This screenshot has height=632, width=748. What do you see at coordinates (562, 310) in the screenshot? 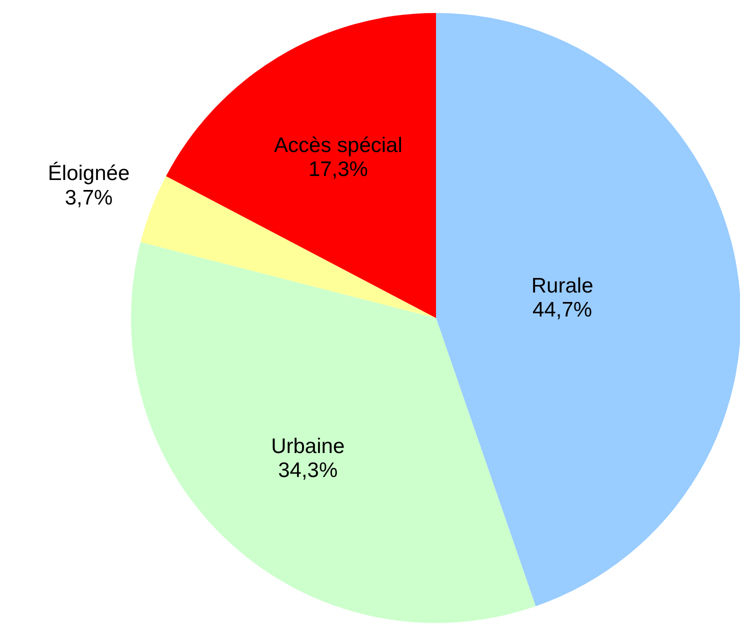
I see `data-label: 44,7%` at bounding box center [562, 310].